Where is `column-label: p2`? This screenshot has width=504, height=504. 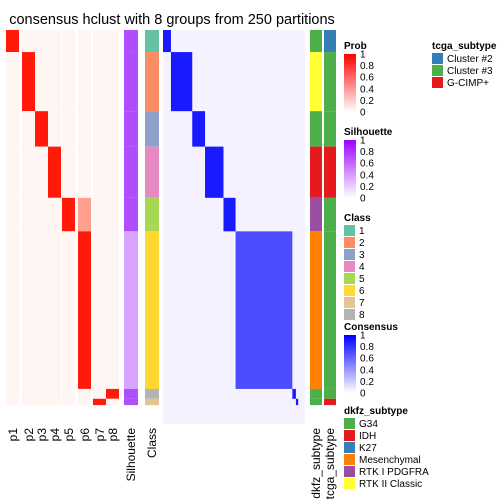 column-label: p2 is located at coordinates (29, 435).